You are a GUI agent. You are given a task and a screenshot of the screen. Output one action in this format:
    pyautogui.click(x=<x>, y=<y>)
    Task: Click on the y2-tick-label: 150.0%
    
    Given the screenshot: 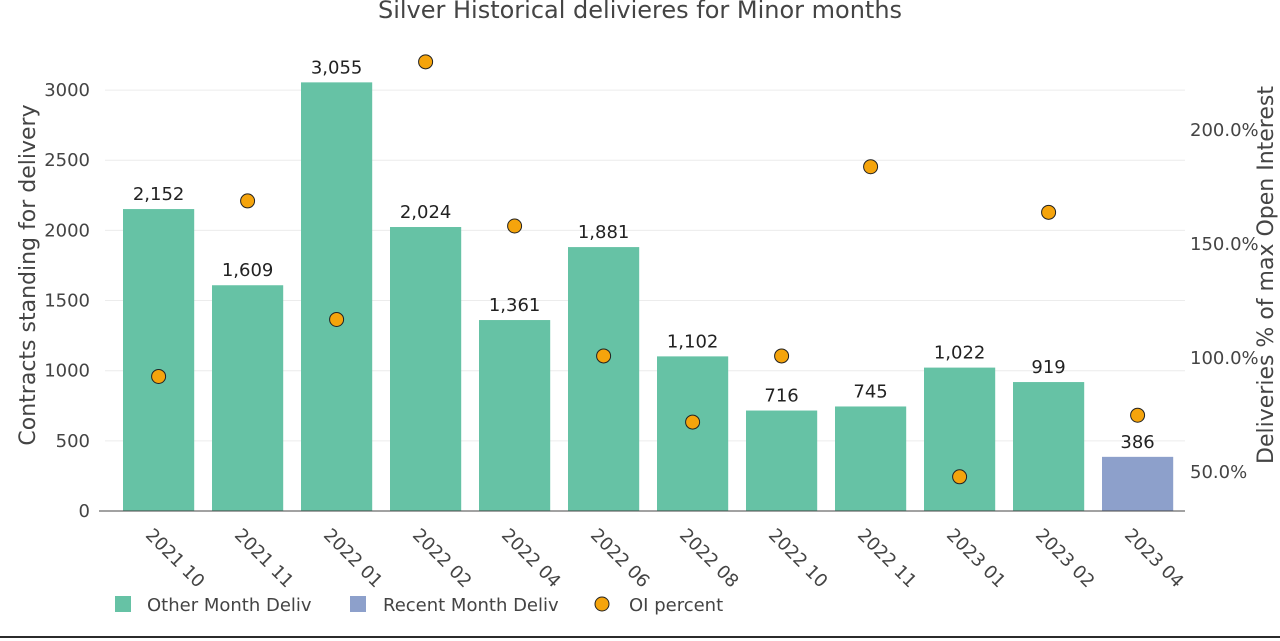 What is the action you would take?
    pyautogui.click(x=1224, y=244)
    